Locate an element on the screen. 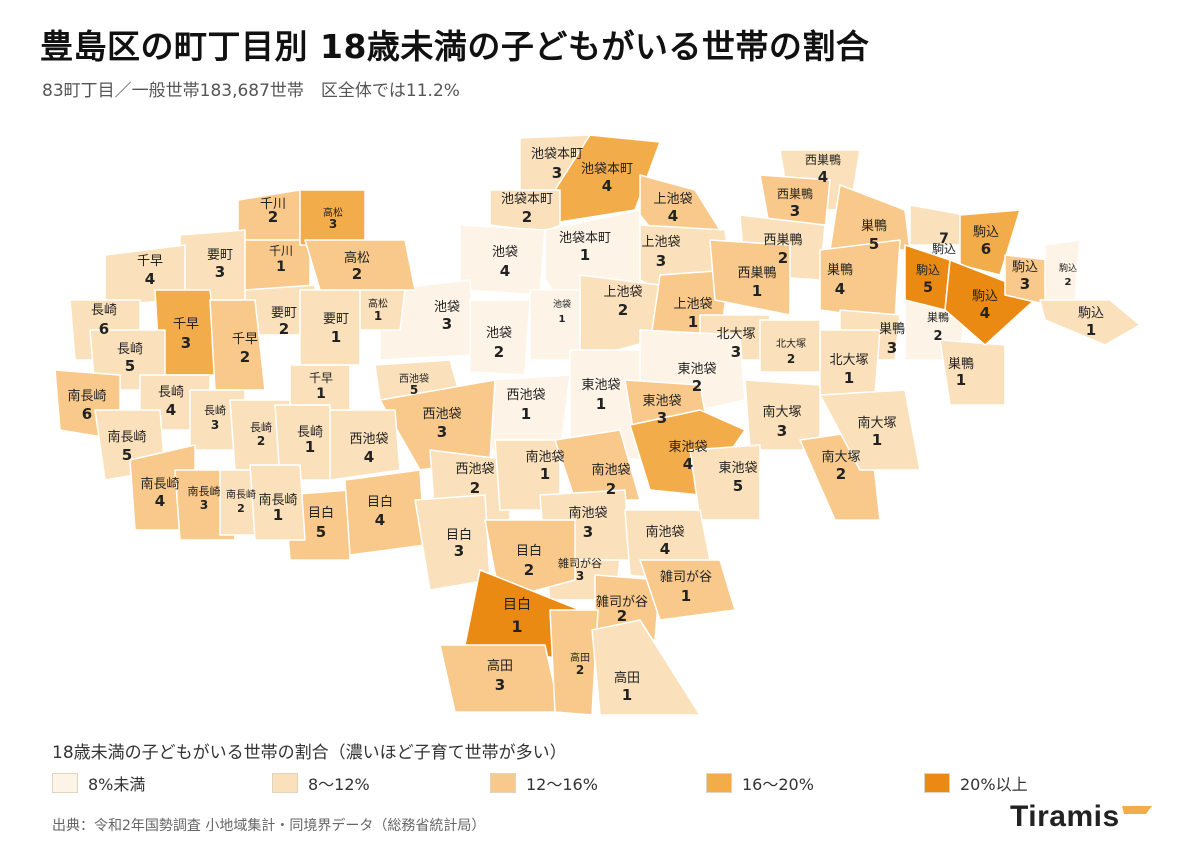  area-name-label: 南大塚 is located at coordinates (781, 412).